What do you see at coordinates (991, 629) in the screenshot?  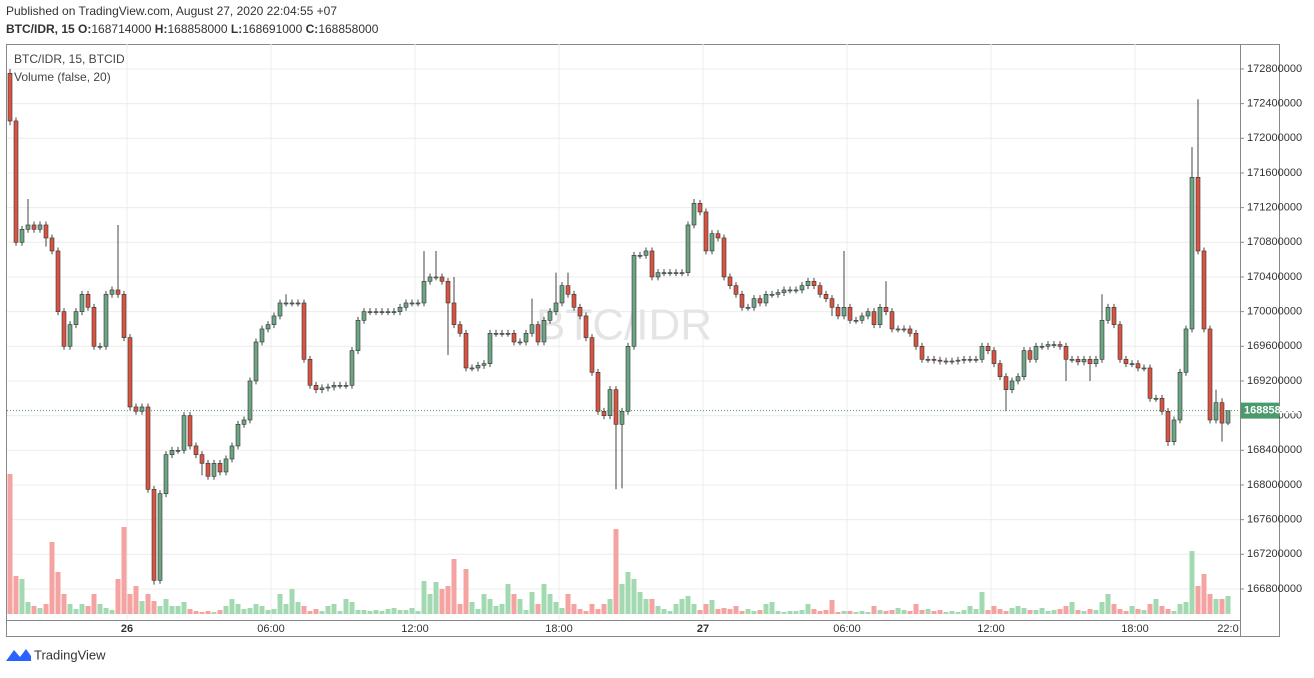 I see `x-tick-label: 12:00` at bounding box center [991, 629].